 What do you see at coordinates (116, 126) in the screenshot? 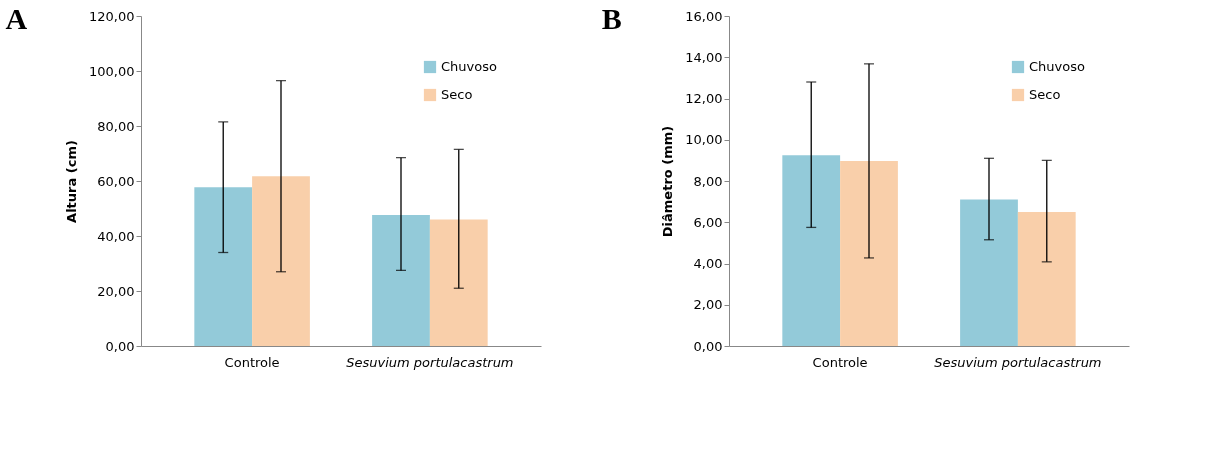
I see `y-tick-label: 80,00` at bounding box center [116, 126].